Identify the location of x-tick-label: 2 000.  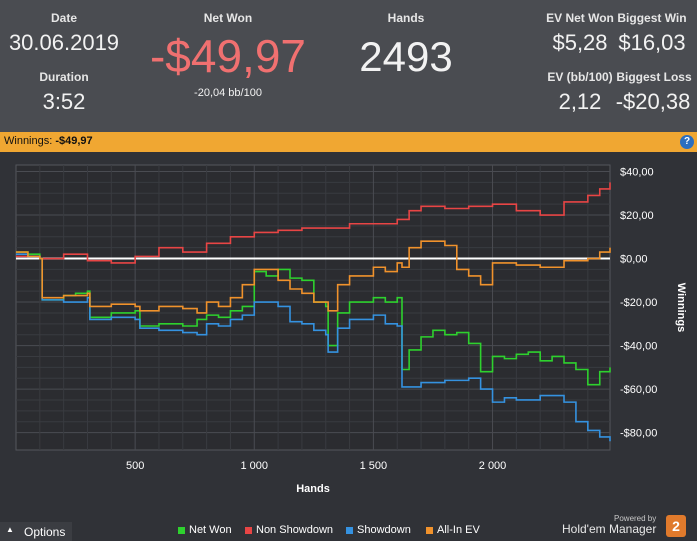
(493, 466).